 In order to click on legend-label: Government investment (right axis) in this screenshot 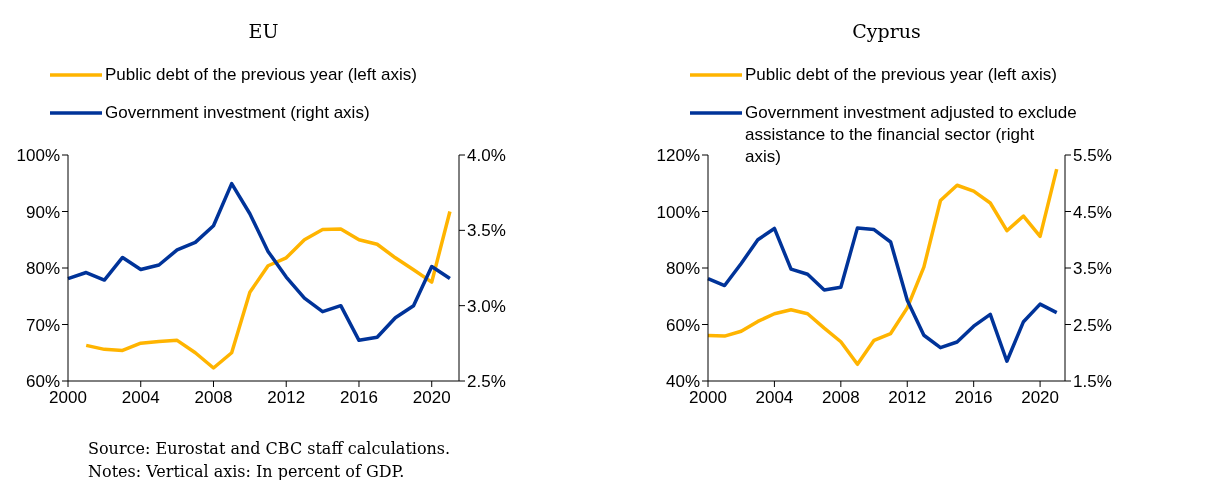, I will do `click(237, 112)`.